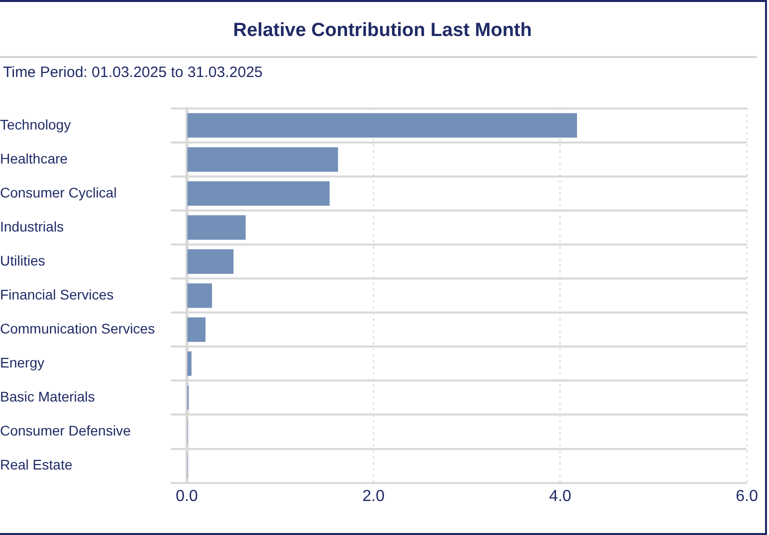 The height and width of the screenshot is (535, 769). Describe the element at coordinates (36, 464) in the screenshot. I see `y-tick-label: Real Estate` at that location.